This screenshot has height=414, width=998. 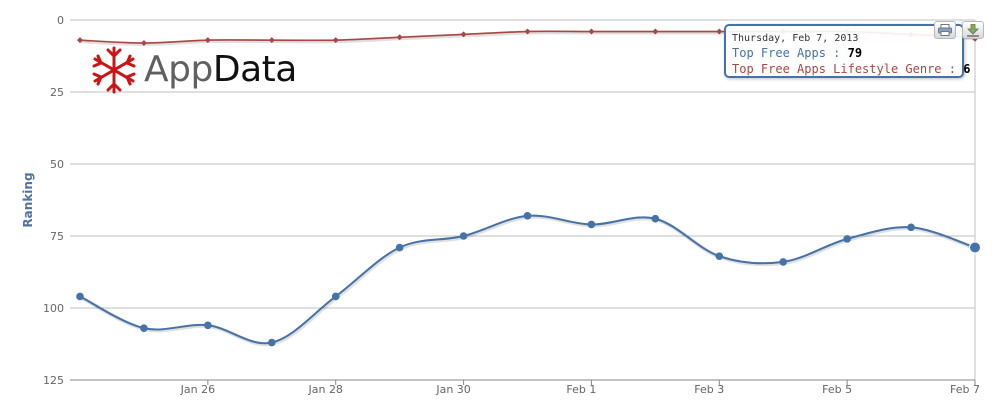 What do you see at coordinates (452, 389) in the screenshot?
I see `x-tick-label: Jan 30` at bounding box center [452, 389].